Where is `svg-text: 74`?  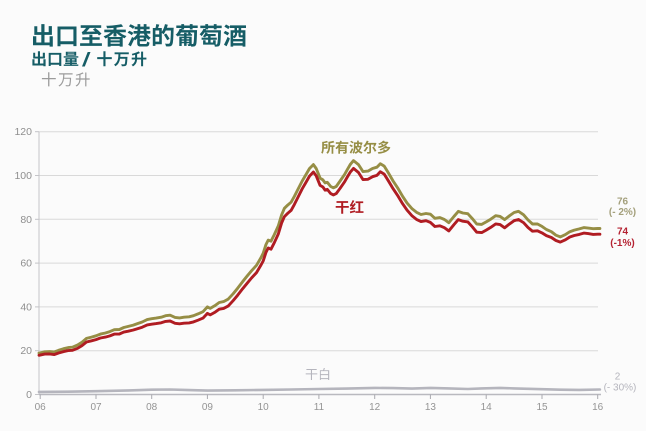
svg-text: 74 is located at coordinates (623, 232).